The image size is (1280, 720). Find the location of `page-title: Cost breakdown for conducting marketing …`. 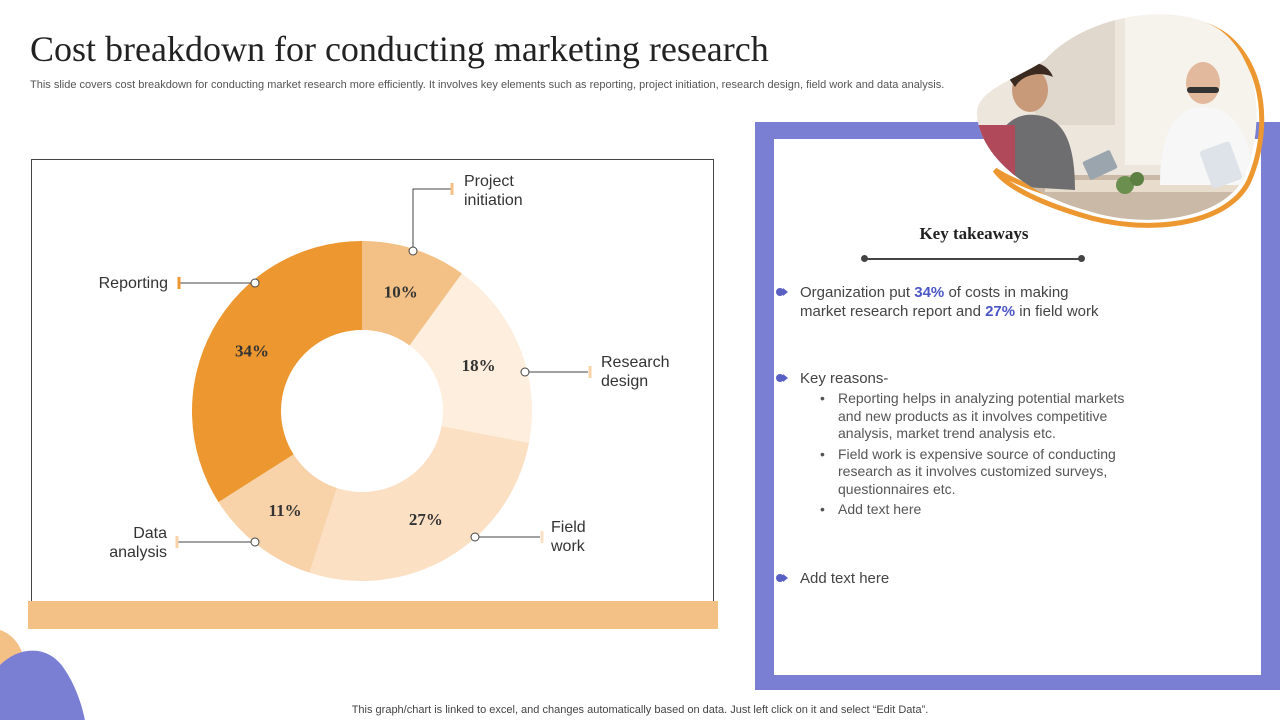

page-title: Cost breakdown for conducting marketing … is located at coordinates (399, 49).